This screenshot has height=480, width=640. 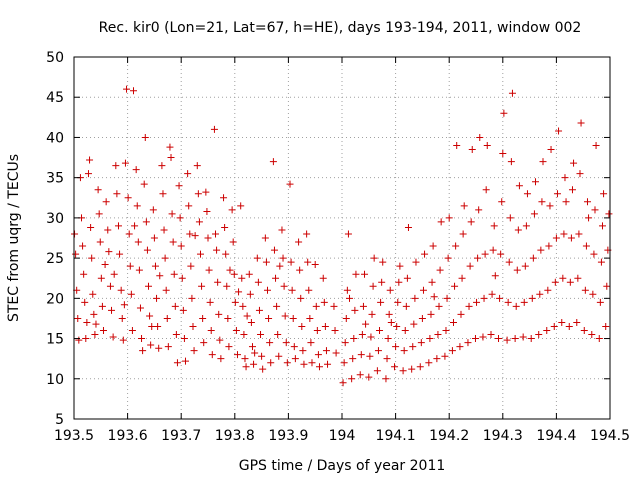 I want to click on x-tick-label: 193.6, so click(x=128, y=436).